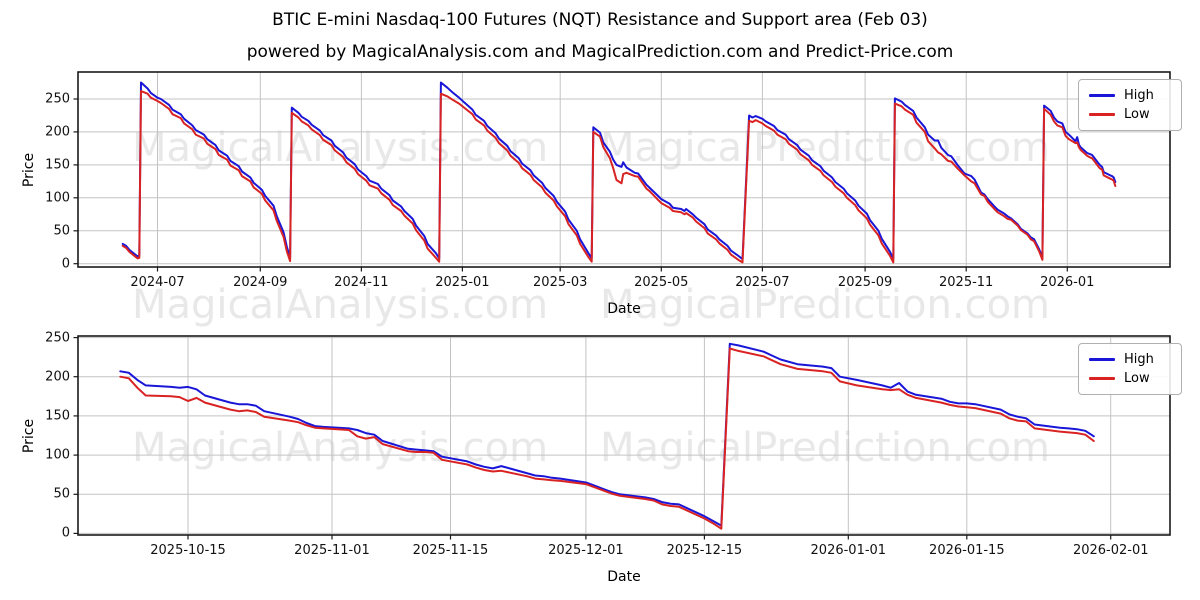 Image resolution: width=1200 pixels, height=600 pixels. I want to click on x-tick-label: 2026-01-15, so click(967, 550).